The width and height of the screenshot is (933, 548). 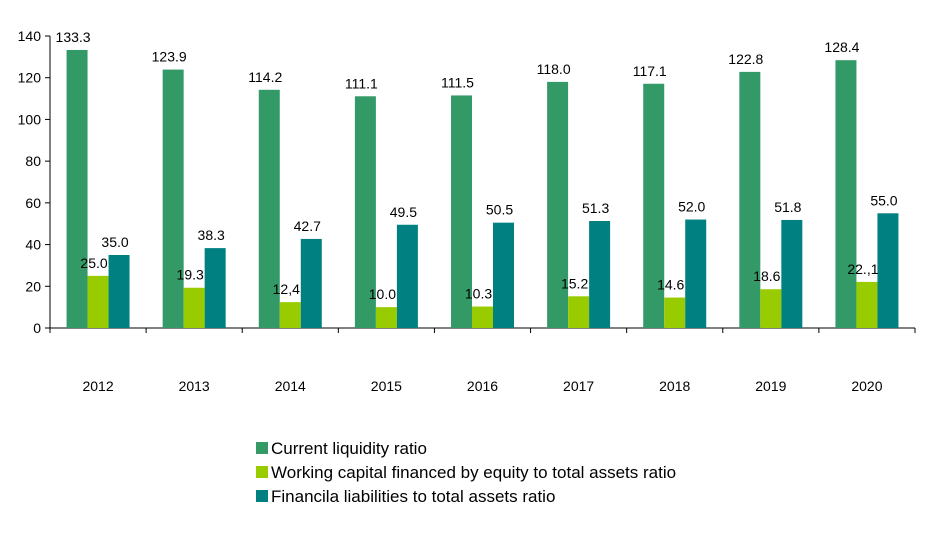 I want to click on bar-value-label: 15.2, so click(x=574, y=283).